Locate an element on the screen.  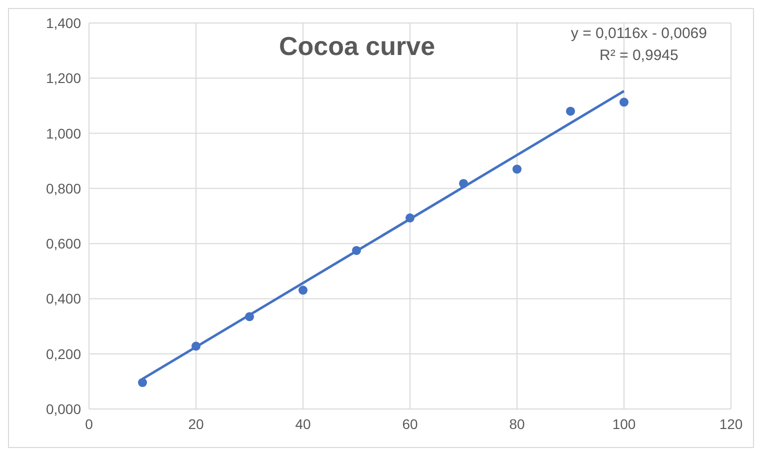
y-tick-label: 1,400 is located at coordinates (64, 22).